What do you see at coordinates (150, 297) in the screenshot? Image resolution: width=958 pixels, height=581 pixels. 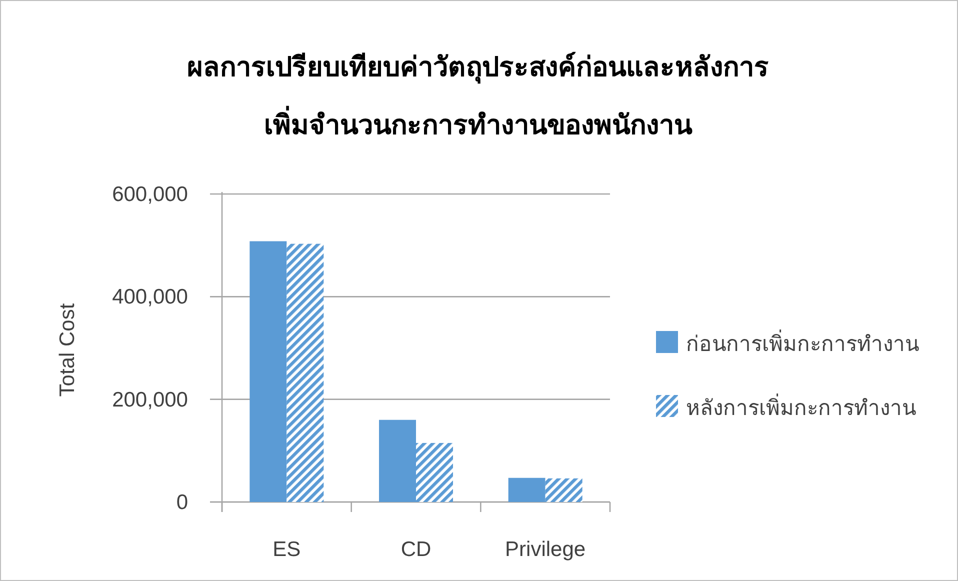 I see `y-tick-label: 400,000` at bounding box center [150, 297].